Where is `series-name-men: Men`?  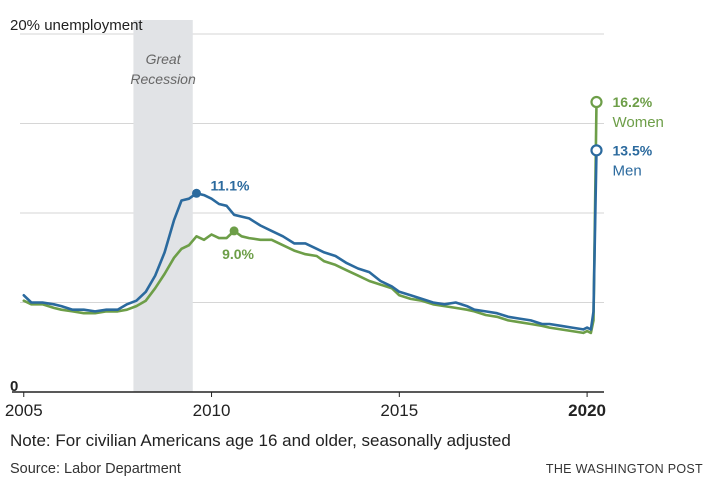
series-name-men: Men is located at coordinates (626, 170).